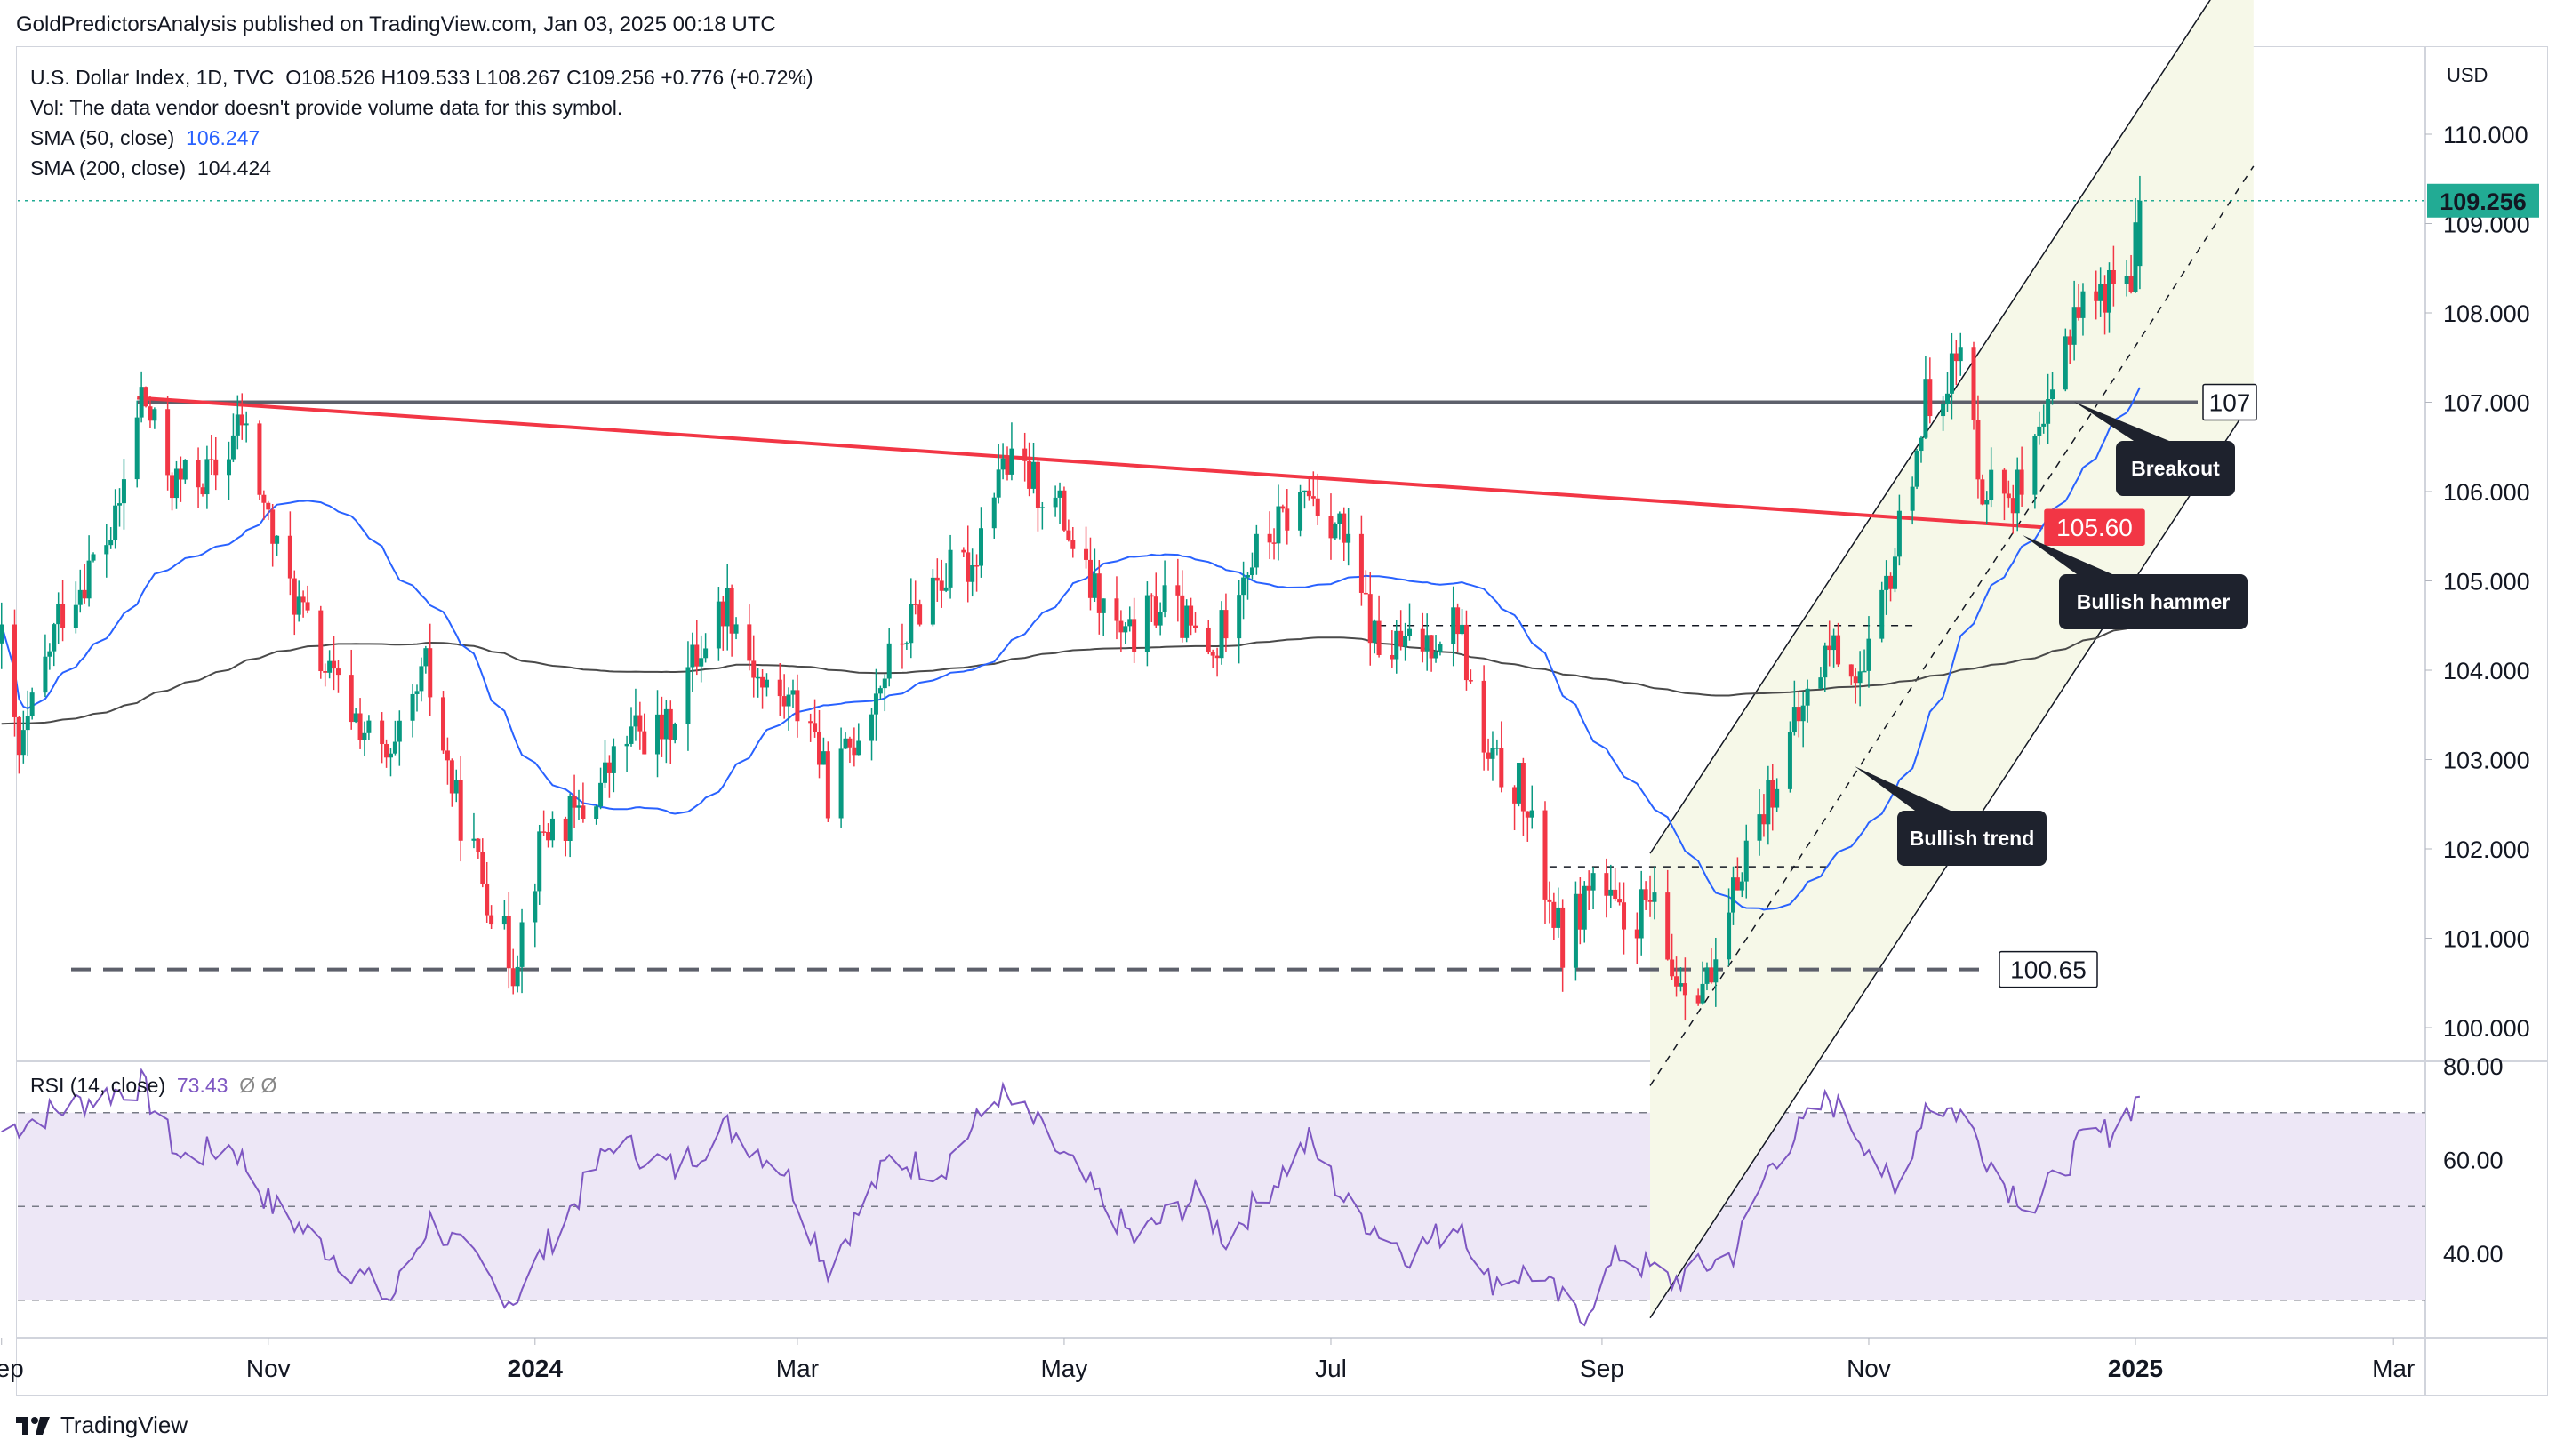  What do you see at coordinates (2467, 75) in the screenshot?
I see `currency-label: USD` at bounding box center [2467, 75].